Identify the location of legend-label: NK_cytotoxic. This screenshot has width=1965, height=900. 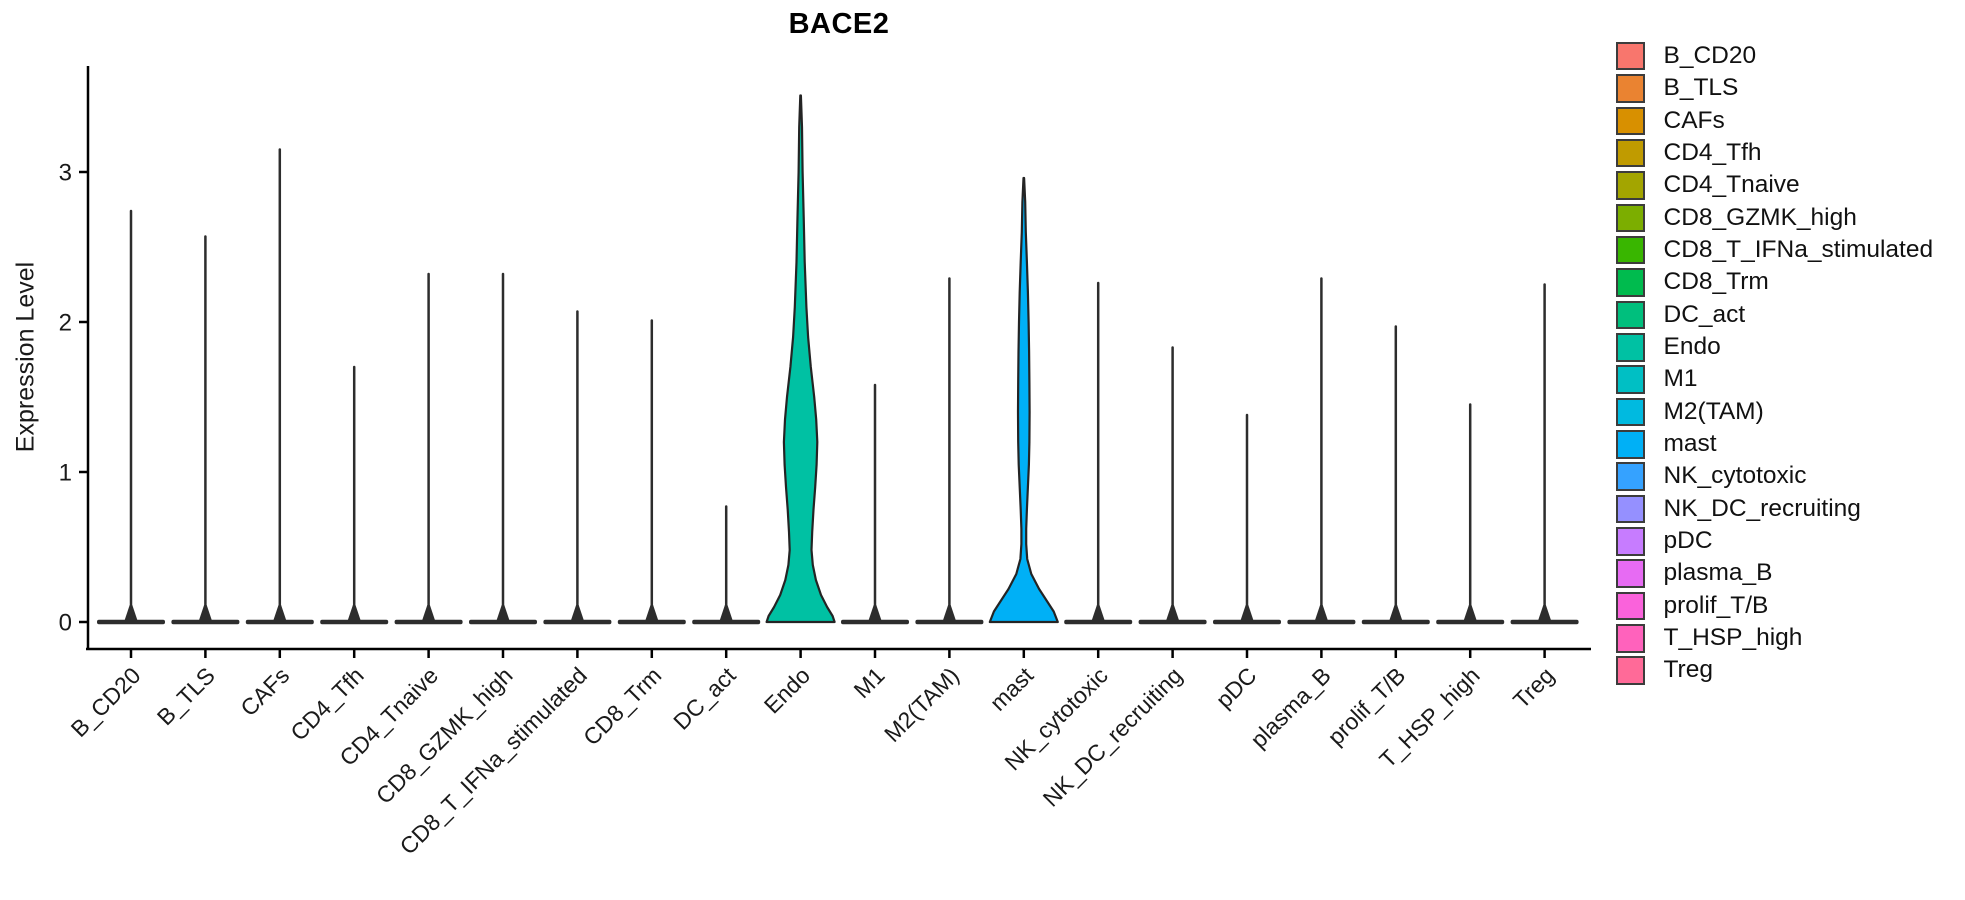
(1735, 476).